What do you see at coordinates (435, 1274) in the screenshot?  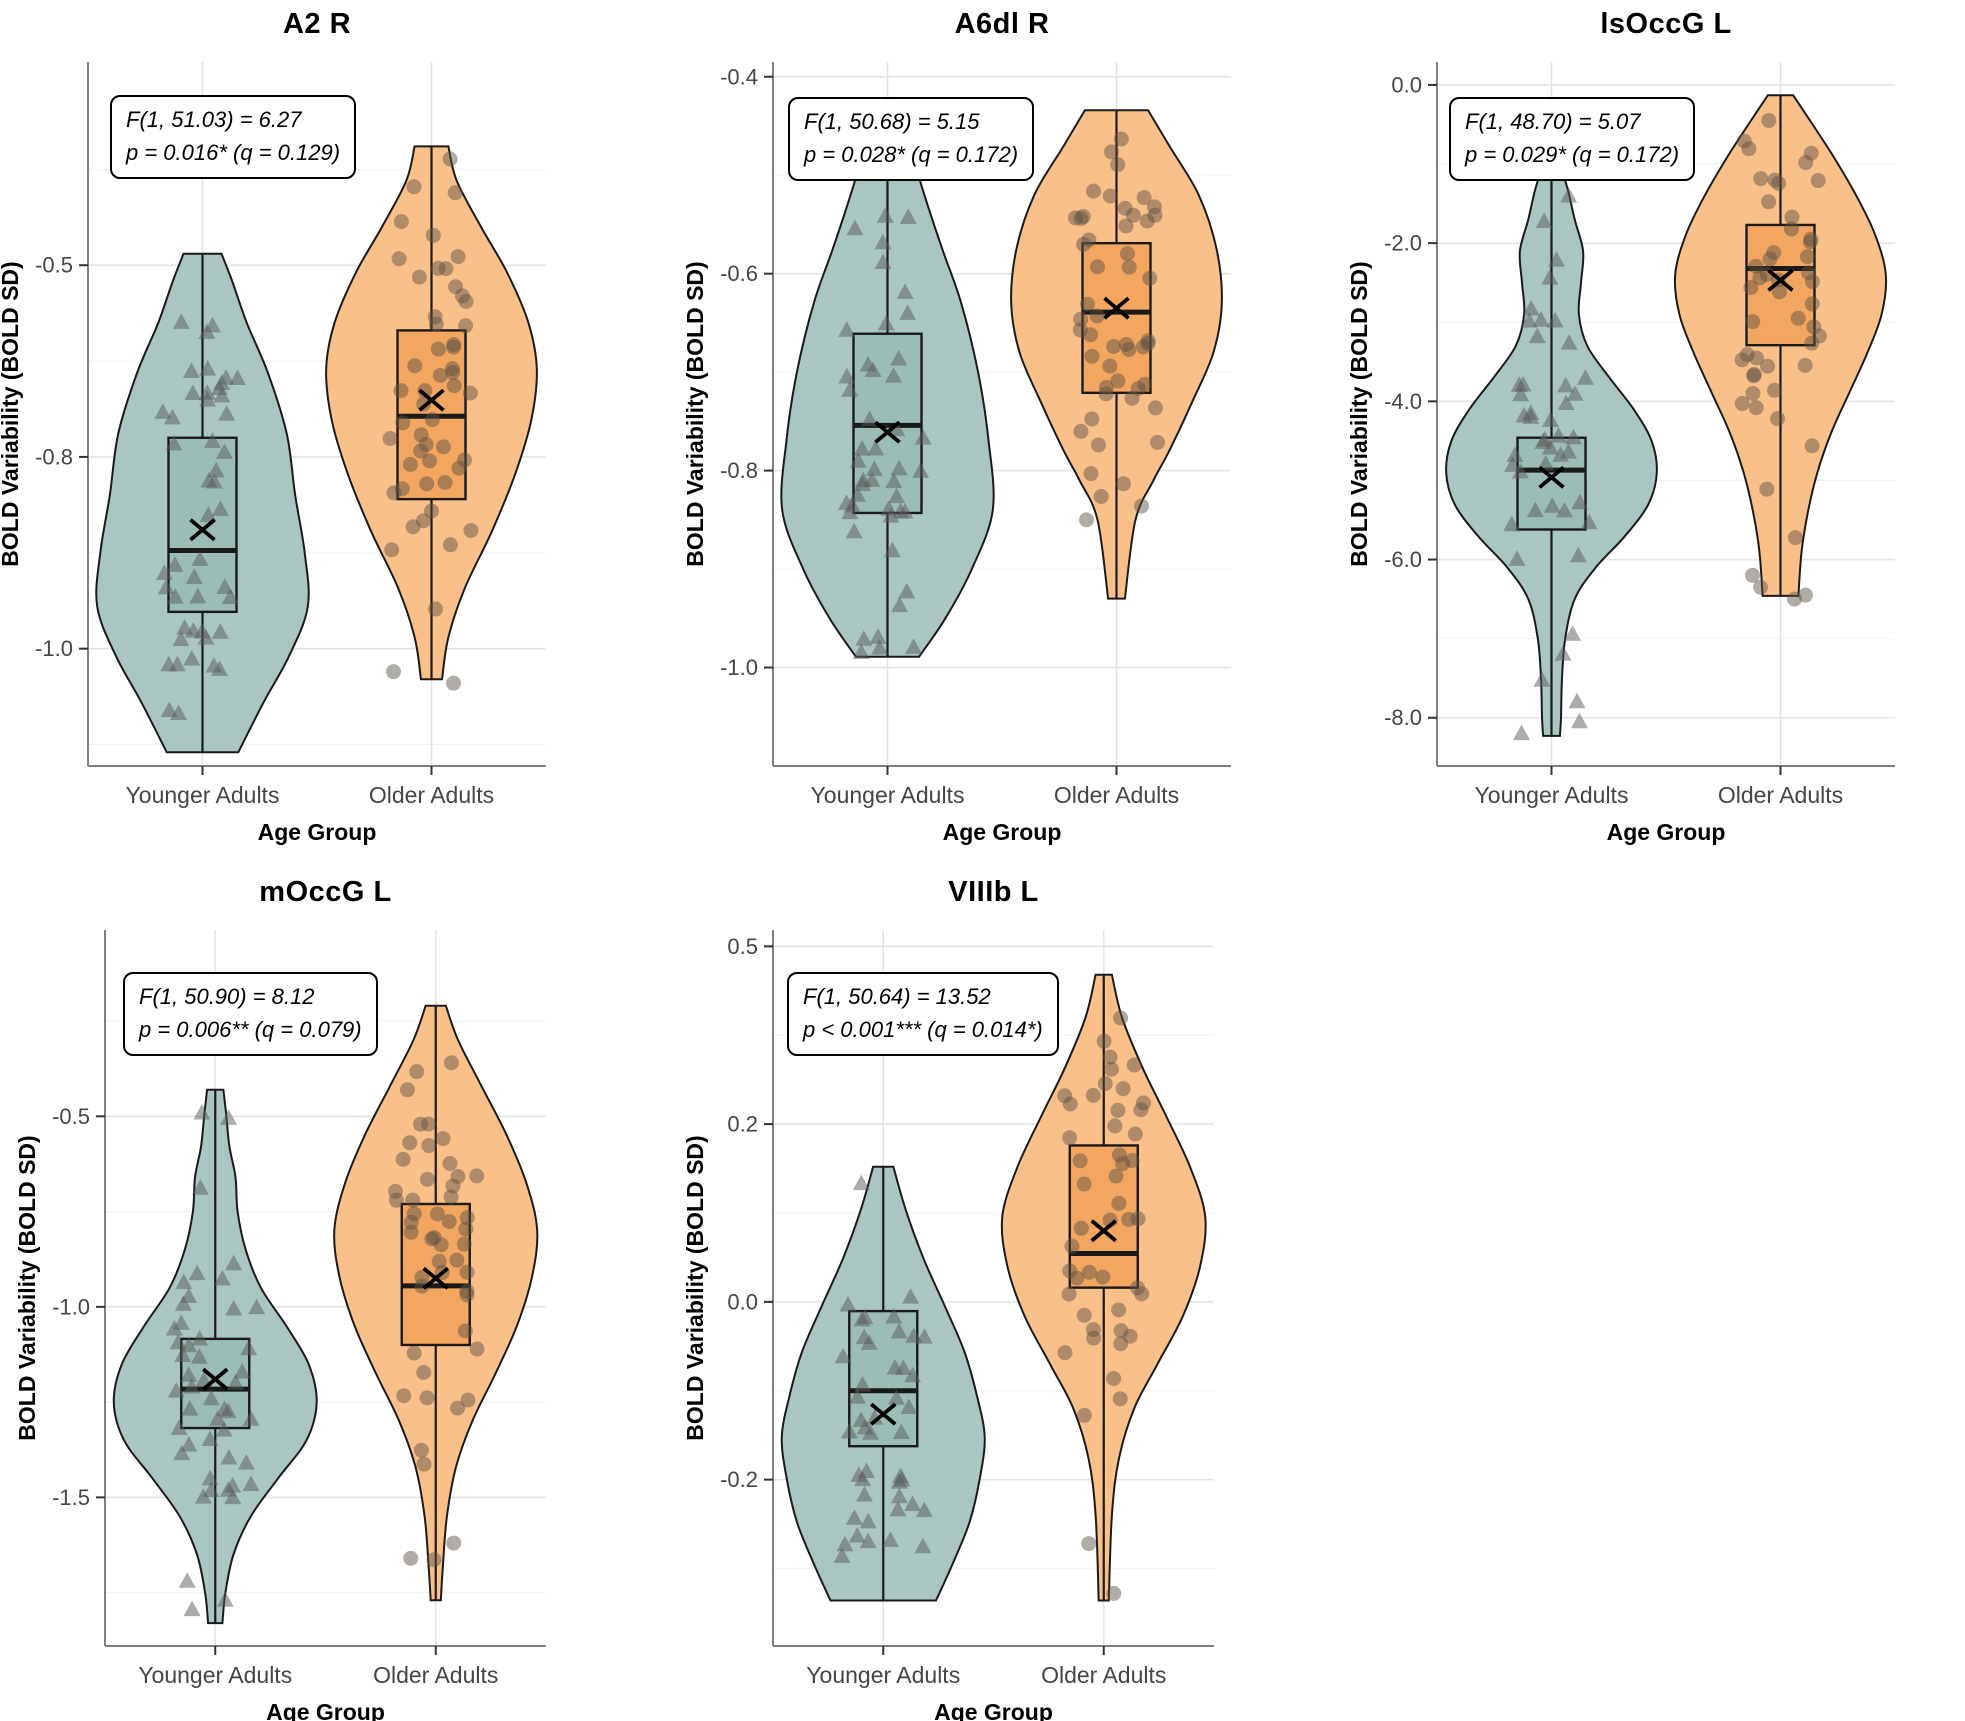 I see `boxplot-older` at bounding box center [435, 1274].